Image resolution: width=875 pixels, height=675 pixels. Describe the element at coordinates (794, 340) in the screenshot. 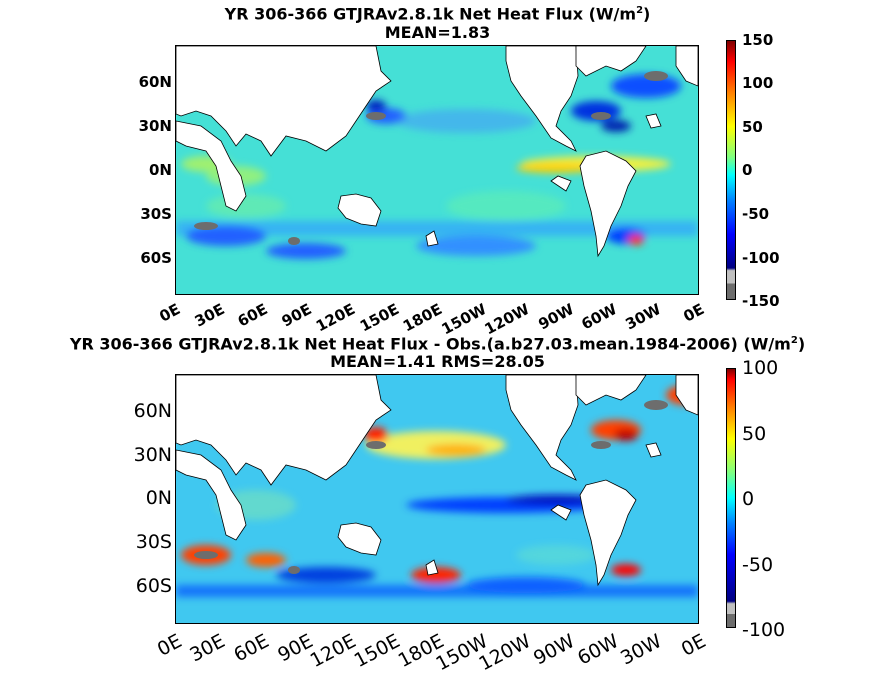

I see `panel2-title-sup: 2` at that location.